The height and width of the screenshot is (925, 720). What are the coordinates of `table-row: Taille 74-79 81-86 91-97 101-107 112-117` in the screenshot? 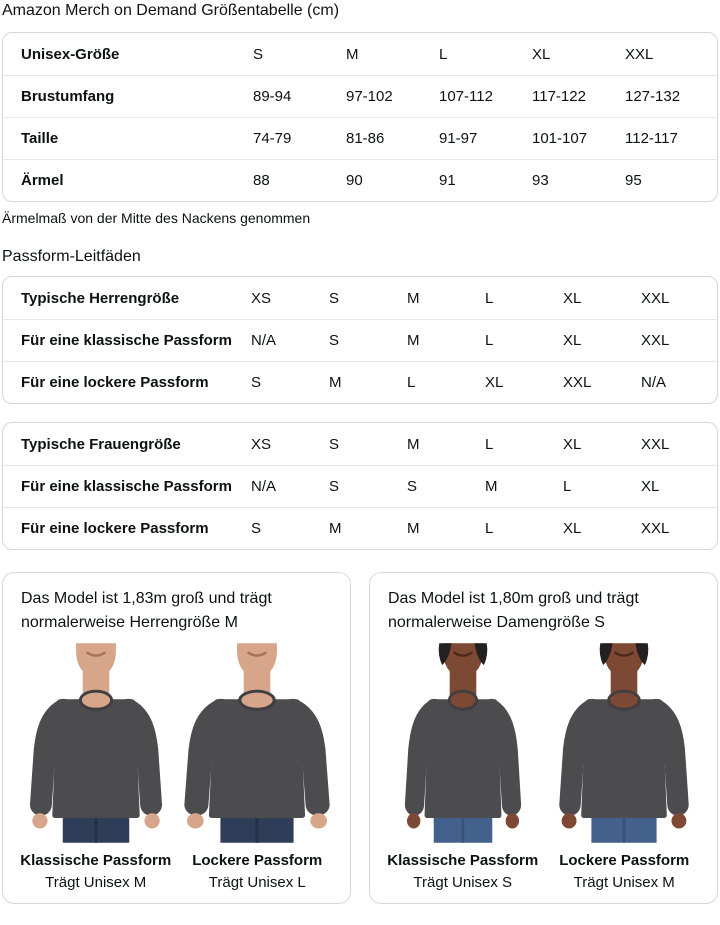 It's located at (360, 138).